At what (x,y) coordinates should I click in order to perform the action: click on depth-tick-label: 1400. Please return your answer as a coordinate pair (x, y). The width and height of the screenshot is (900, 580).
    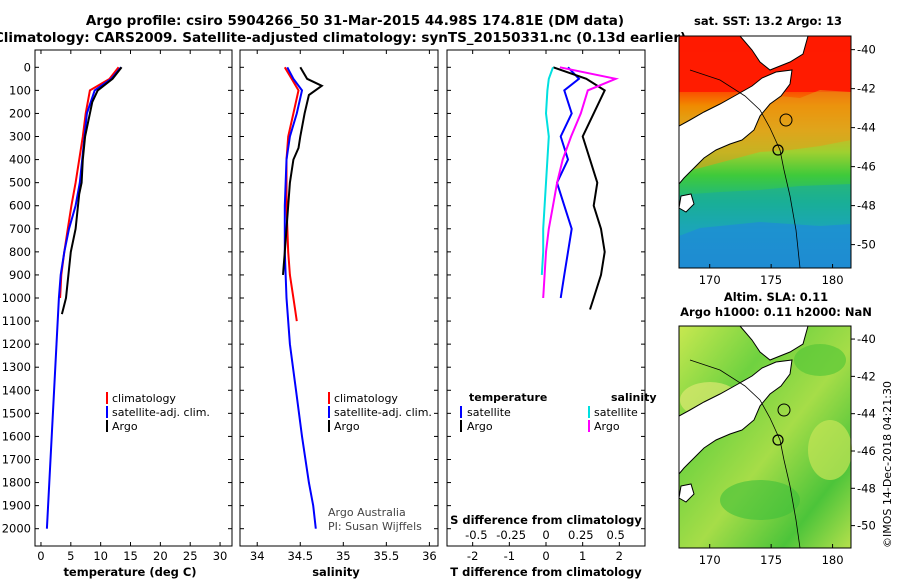
    Looking at the image, I should click on (16, 390).